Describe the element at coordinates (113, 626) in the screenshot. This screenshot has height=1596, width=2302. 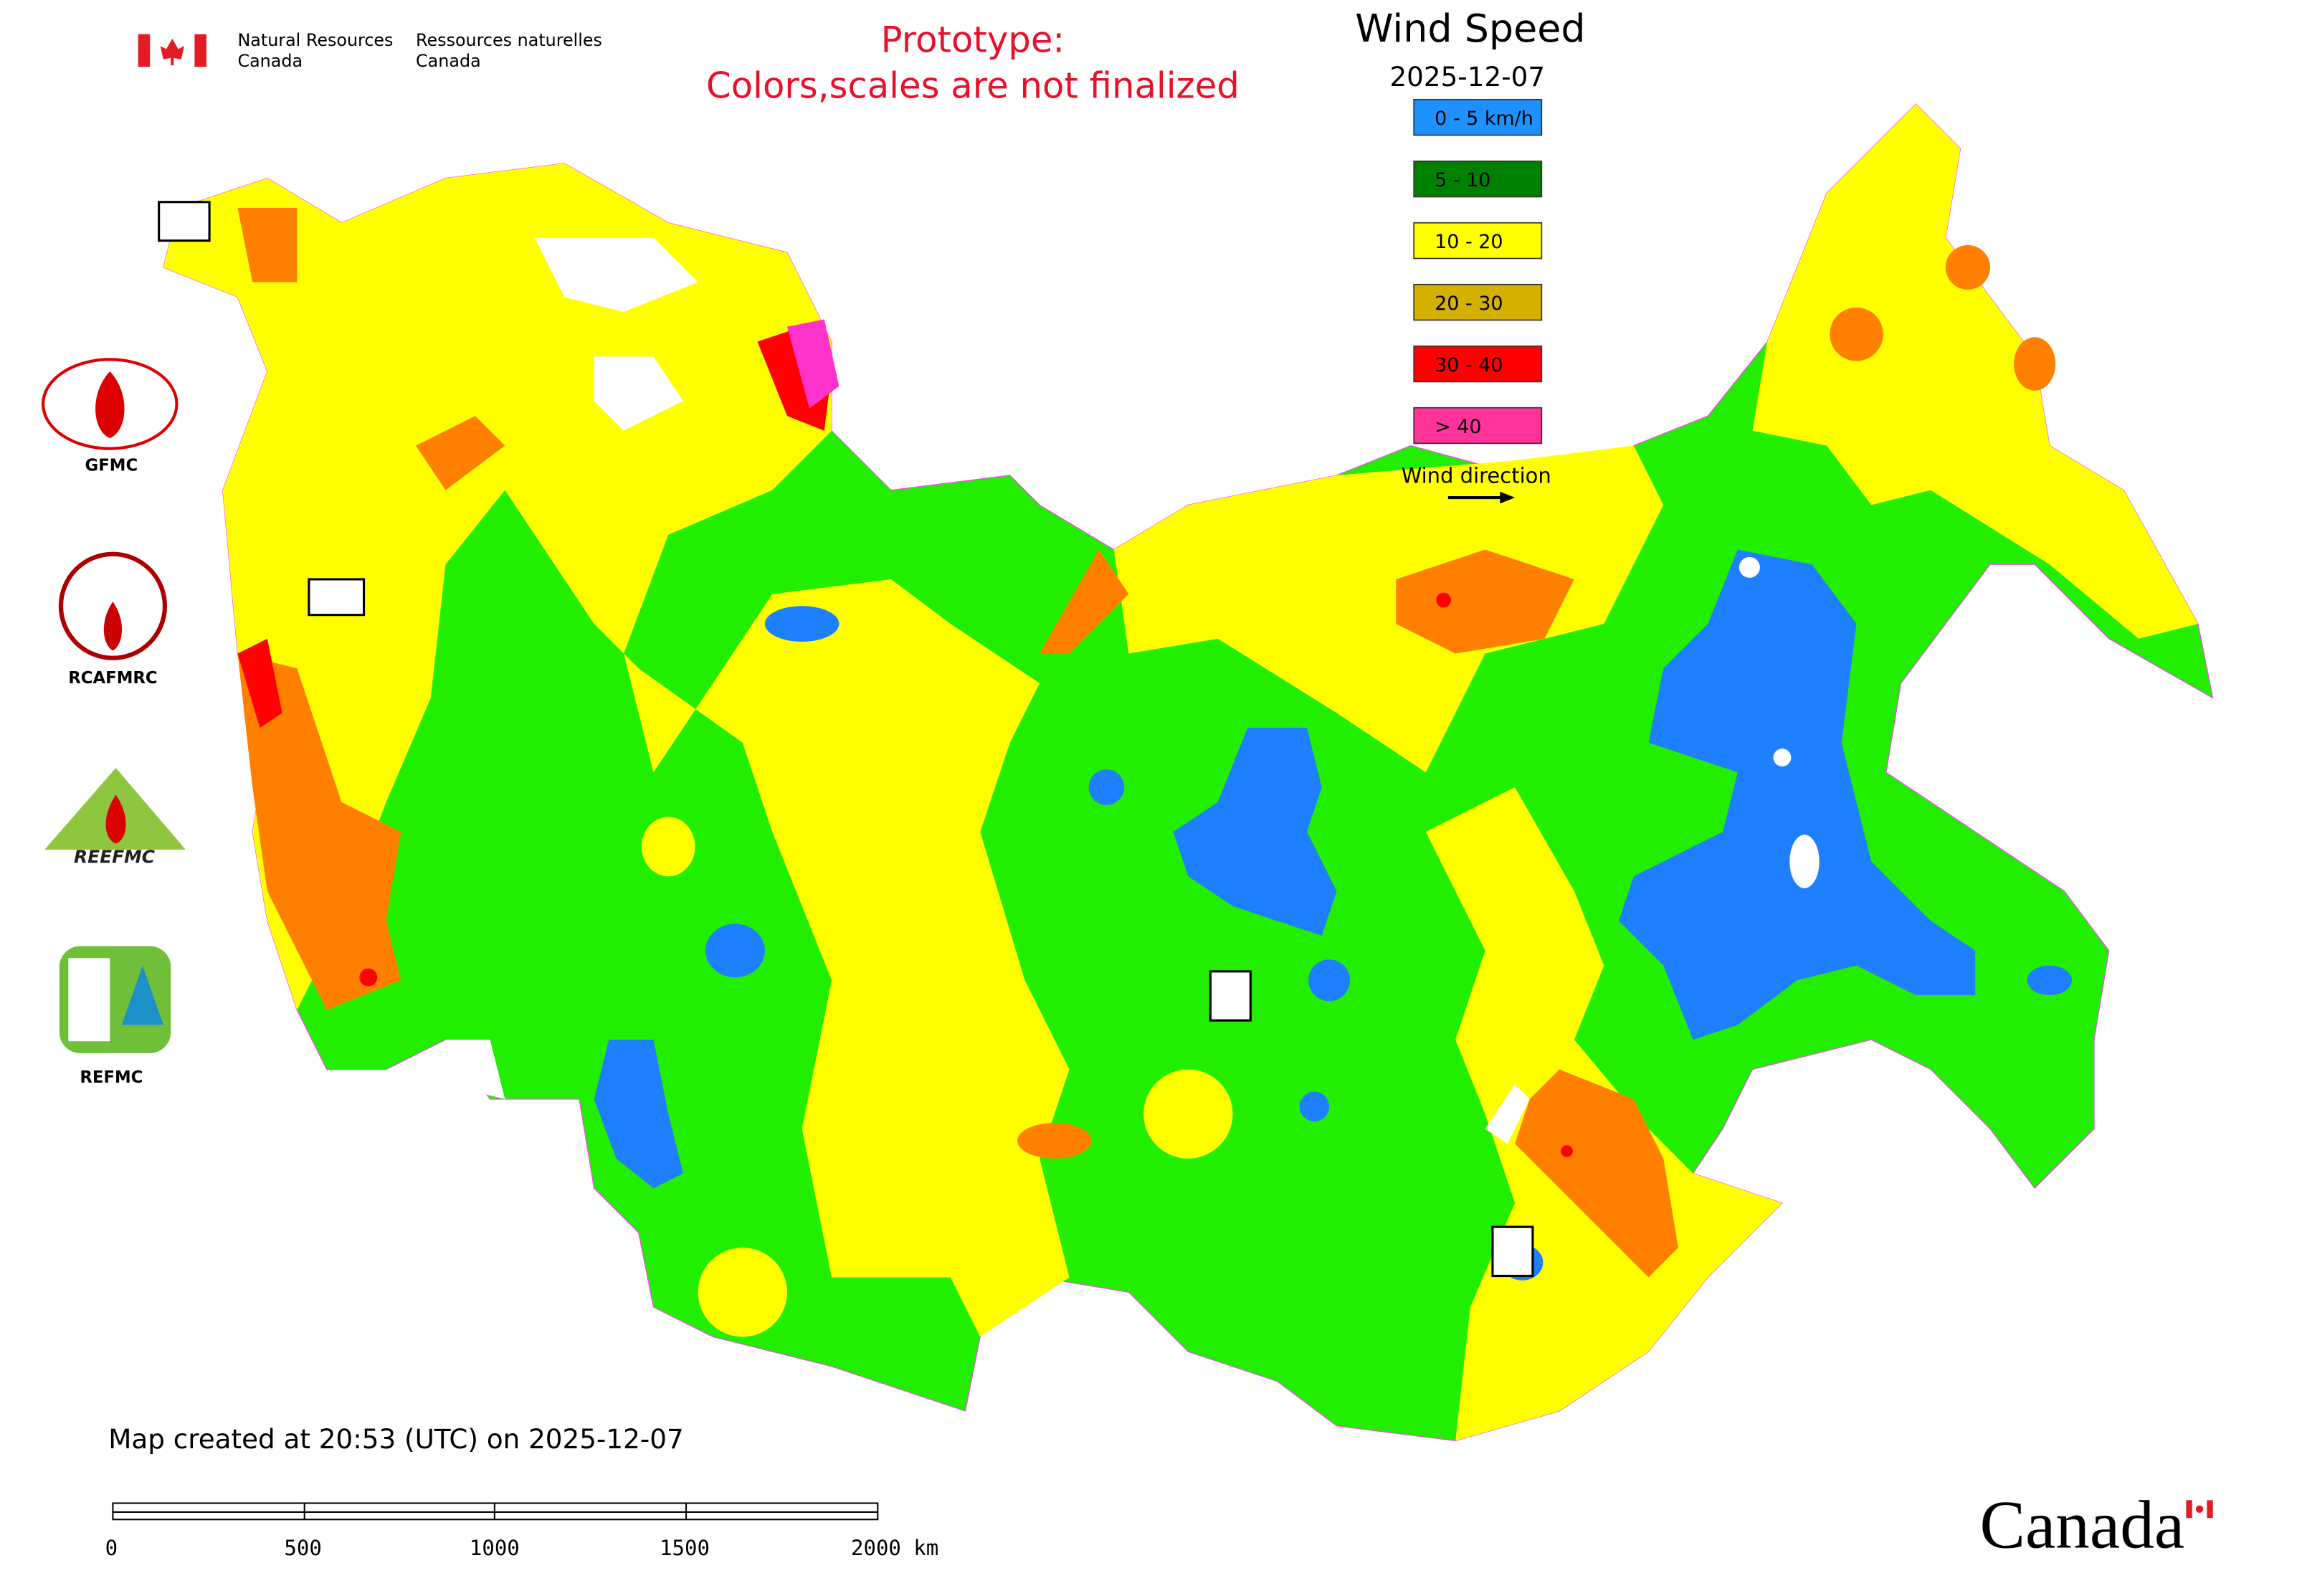
I see `rcafmrc-logo` at that location.